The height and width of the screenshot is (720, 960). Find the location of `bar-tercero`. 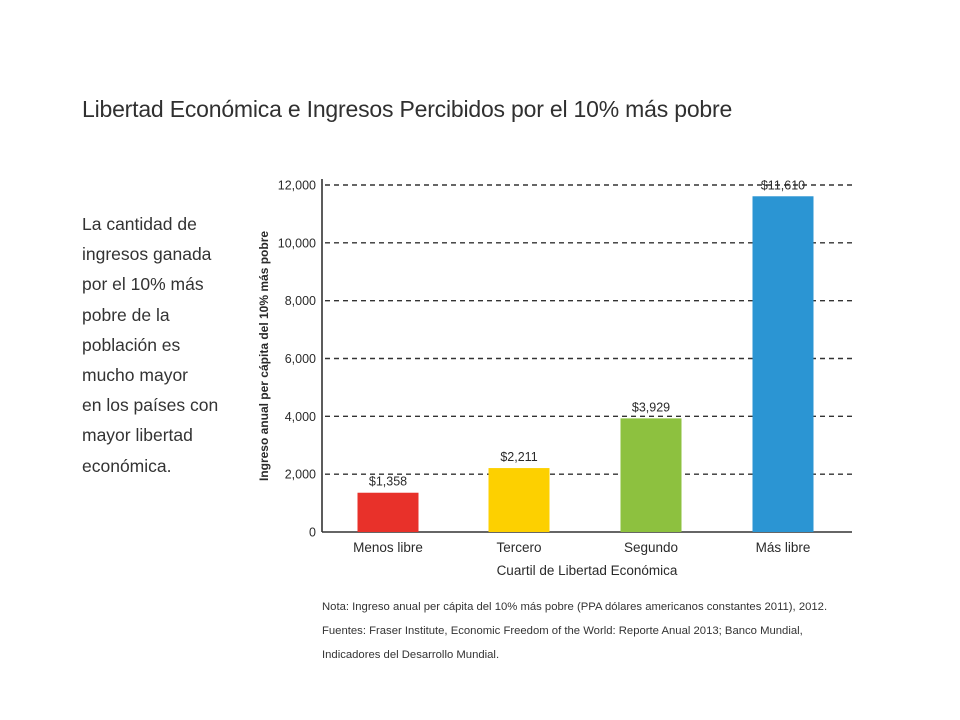

bar-tercero is located at coordinates (519, 500).